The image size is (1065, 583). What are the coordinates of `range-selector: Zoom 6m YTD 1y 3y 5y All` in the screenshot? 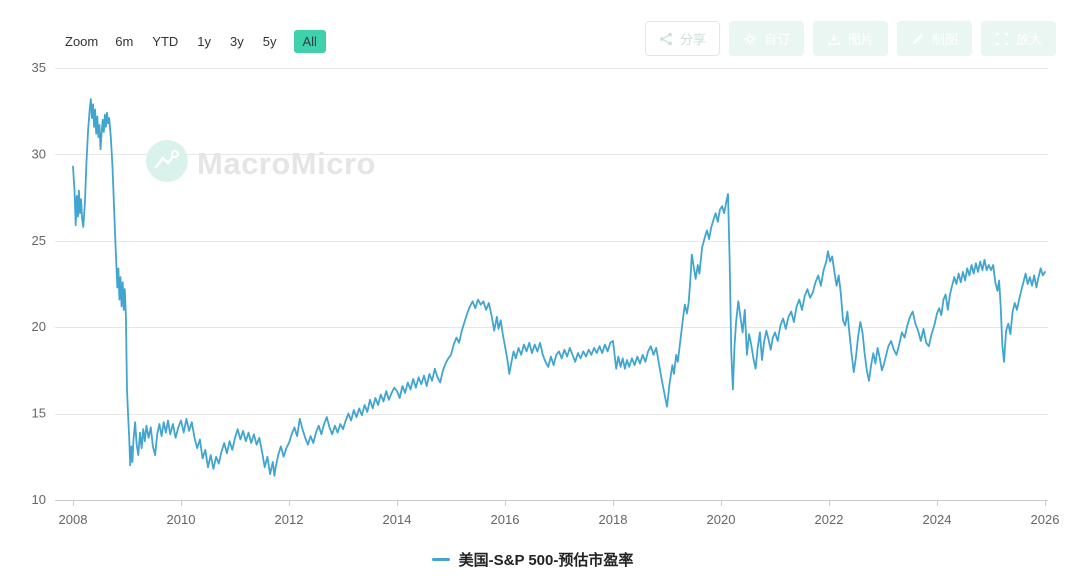 It's located at (195, 41).